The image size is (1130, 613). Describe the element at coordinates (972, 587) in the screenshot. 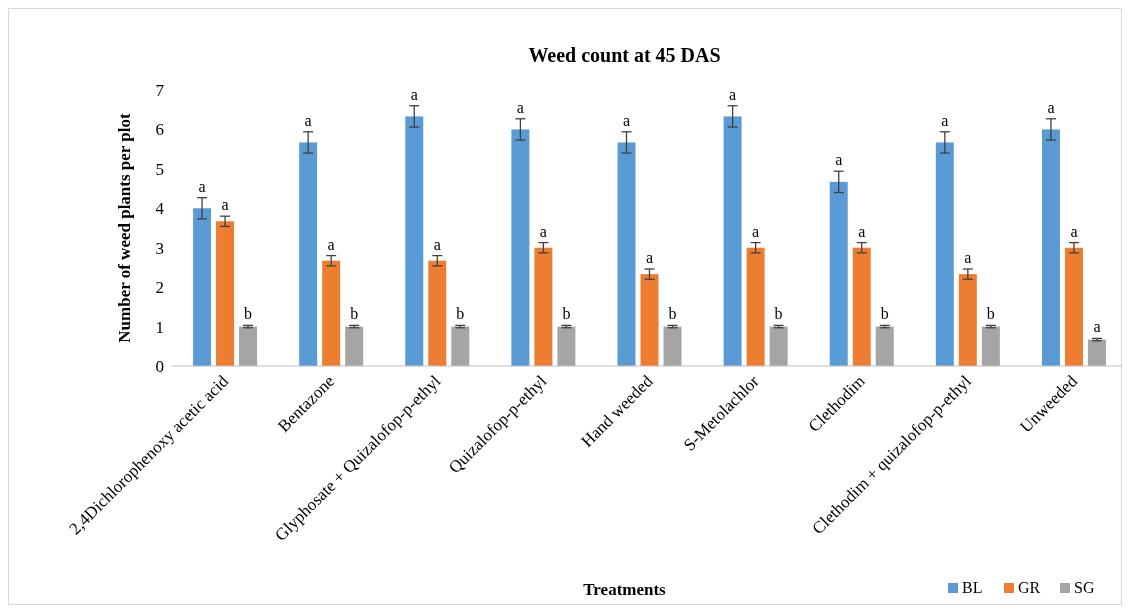

I see `legend-label: BL` at that location.